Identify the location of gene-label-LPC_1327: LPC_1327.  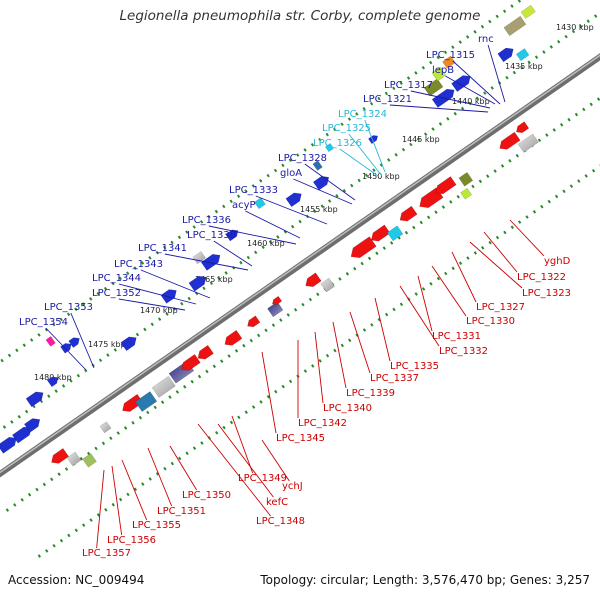
(500, 307).